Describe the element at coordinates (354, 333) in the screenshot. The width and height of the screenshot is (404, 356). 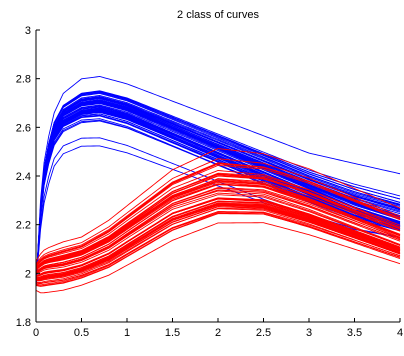
I see `x-tick-label-7: 3.5` at that location.